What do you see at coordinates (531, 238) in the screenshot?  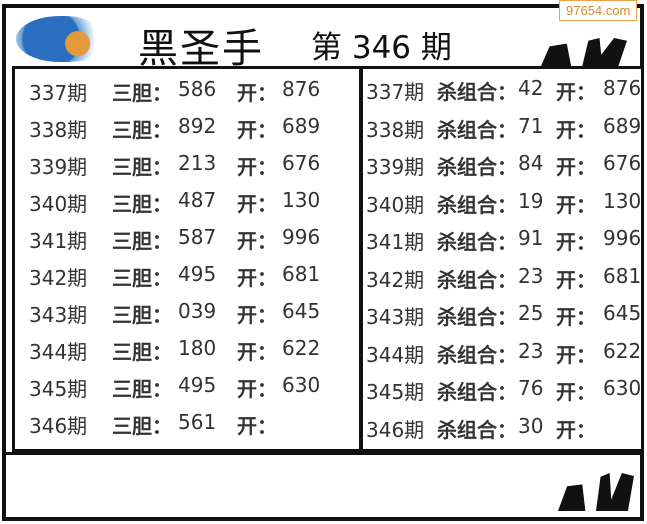 I see `field-value: 91` at bounding box center [531, 238].